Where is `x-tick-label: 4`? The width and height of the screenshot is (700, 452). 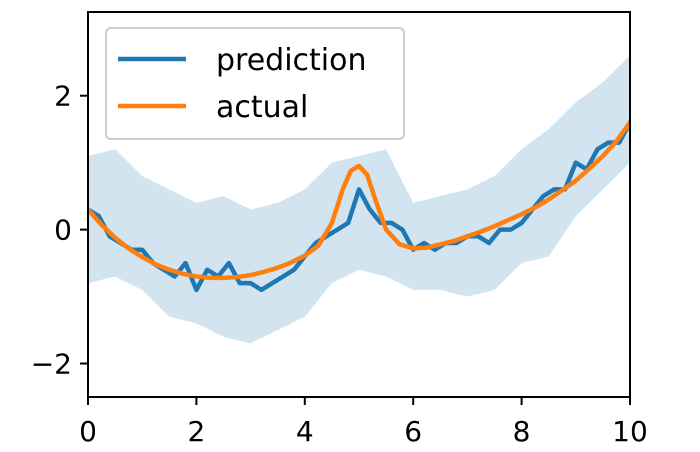
x-tick-label: 4 is located at coordinates (305, 431).